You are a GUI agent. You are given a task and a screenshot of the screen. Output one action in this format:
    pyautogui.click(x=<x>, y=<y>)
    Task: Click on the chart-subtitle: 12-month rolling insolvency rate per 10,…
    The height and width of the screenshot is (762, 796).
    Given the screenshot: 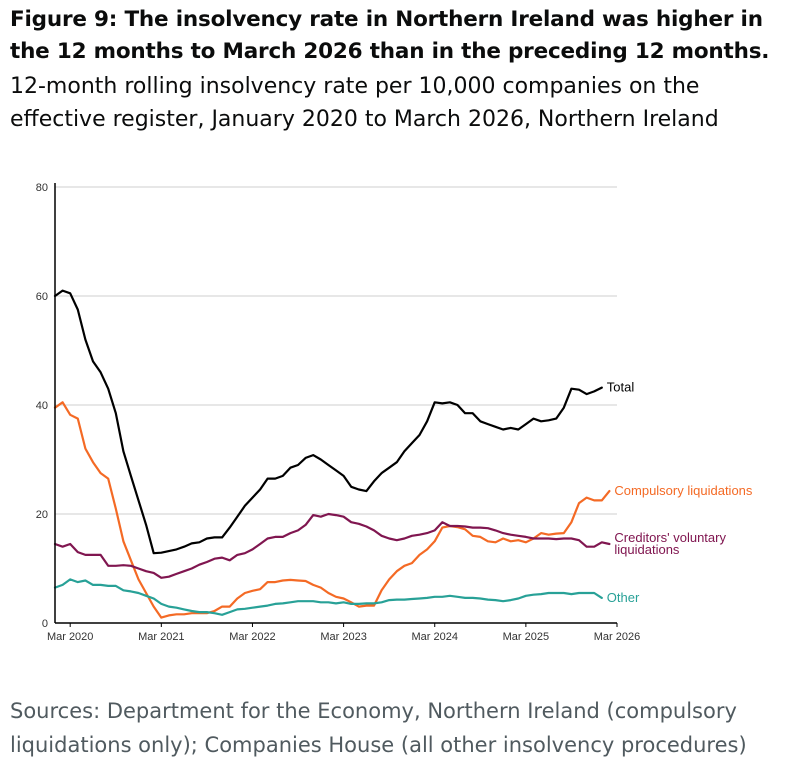 What is the action you would take?
    pyautogui.click(x=364, y=103)
    